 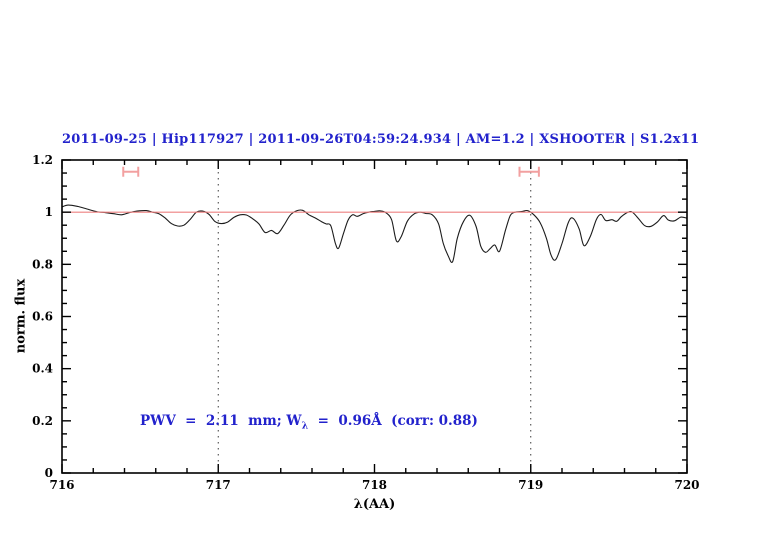 I want to click on x-tick-label: 717, so click(x=218, y=485).